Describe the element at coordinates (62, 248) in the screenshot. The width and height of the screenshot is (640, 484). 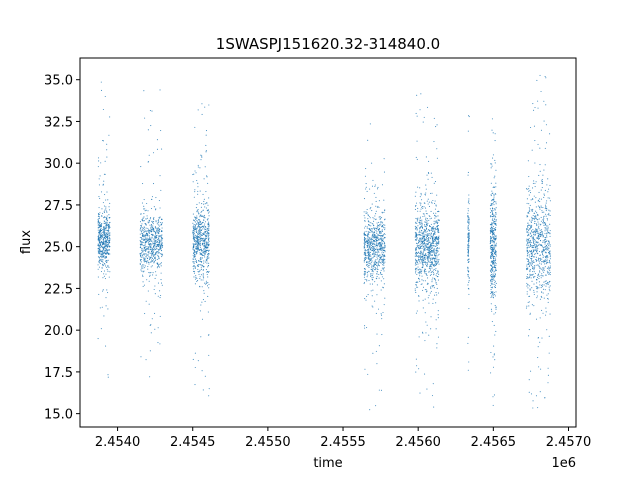
I see `y-axis-ticks: 15.017.520.022.525.027.530.032.535.0` at that location.